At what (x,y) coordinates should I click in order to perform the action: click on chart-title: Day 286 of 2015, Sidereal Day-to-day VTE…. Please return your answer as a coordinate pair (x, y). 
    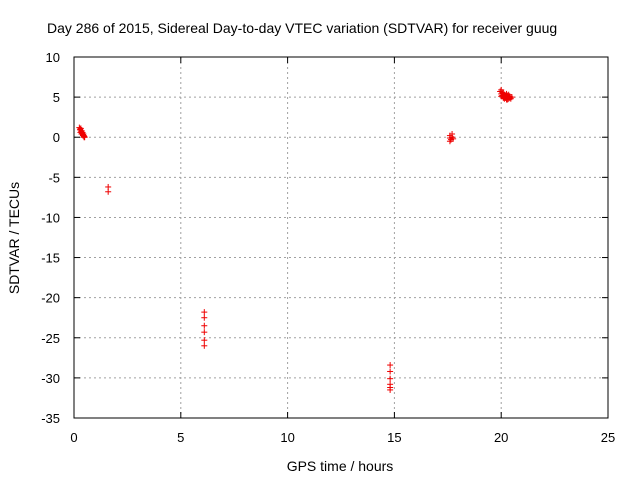
    Looking at the image, I should click on (302, 28).